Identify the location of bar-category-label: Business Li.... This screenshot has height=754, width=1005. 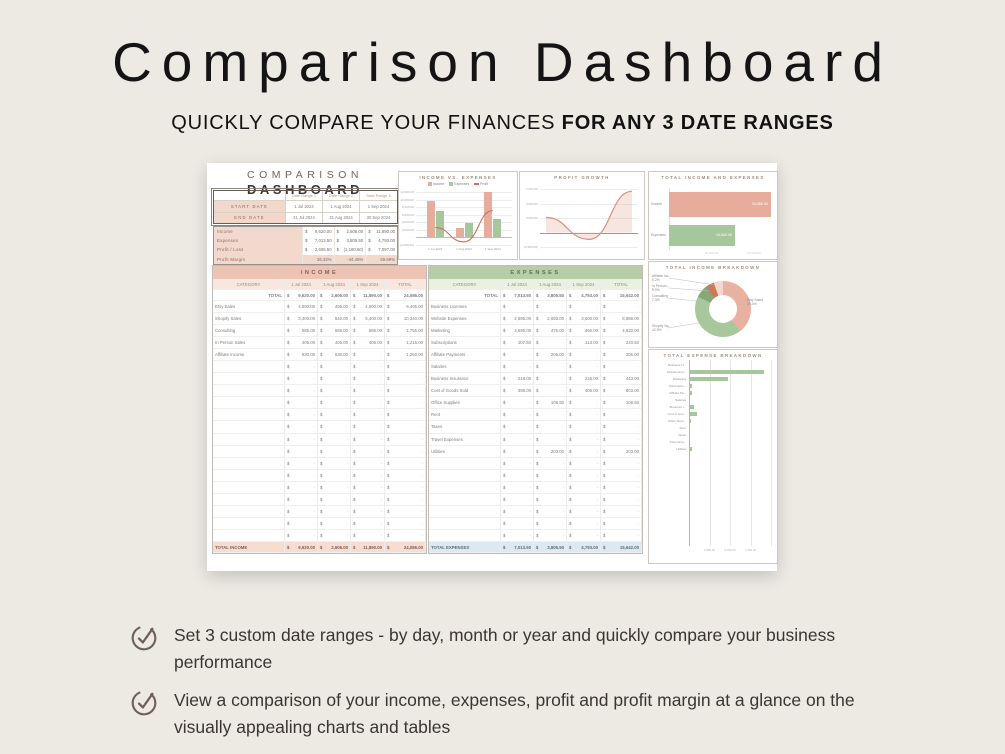
(677, 365).